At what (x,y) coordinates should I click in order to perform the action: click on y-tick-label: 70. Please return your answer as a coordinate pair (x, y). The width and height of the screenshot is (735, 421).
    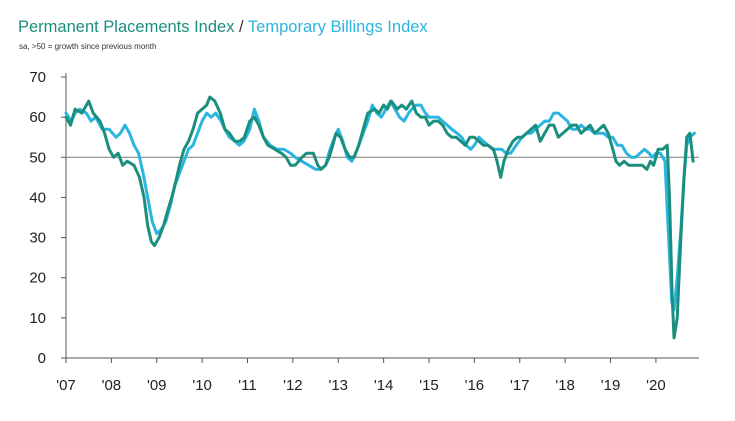
    Looking at the image, I should click on (37, 77).